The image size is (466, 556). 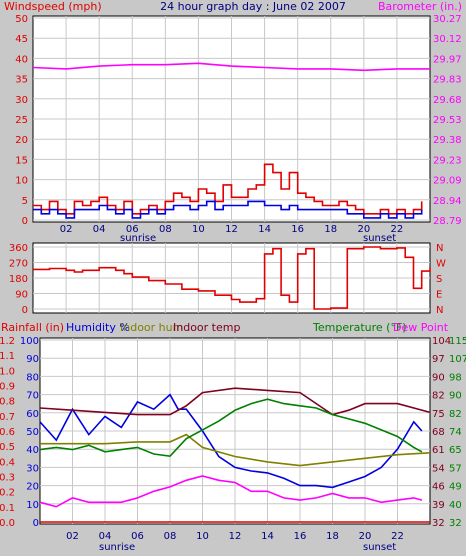 What do you see at coordinates (32, 377) in the screenshot?
I see `y-tick-label: 80` at bounding box center [32, 377].